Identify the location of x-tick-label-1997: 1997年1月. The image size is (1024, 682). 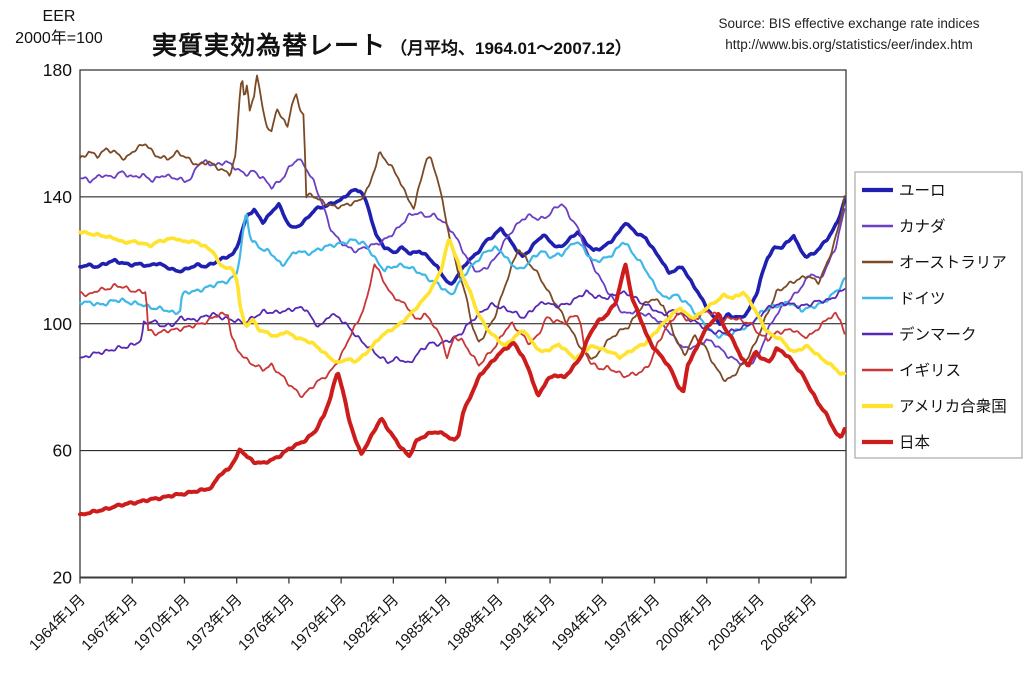
(632, 622).